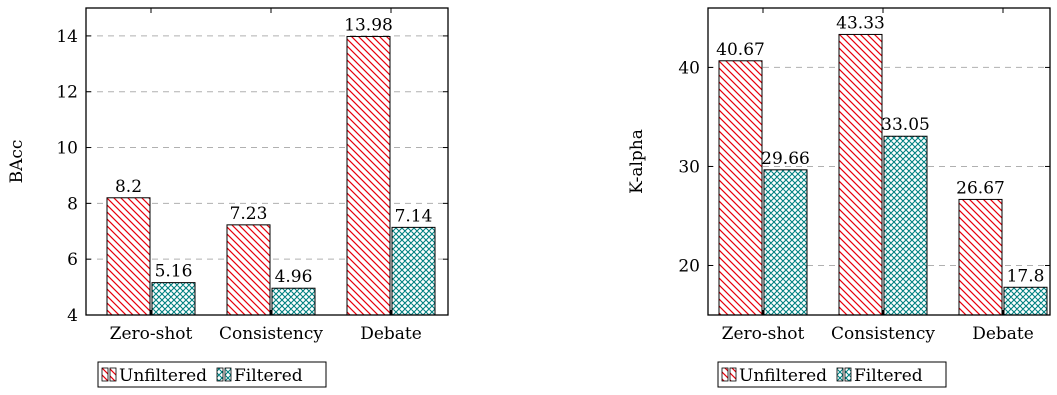  What do you see at coordinates (72, 260) in the screenshot?
I see `y-tick-label: 6` at bounding box center [72, 260].